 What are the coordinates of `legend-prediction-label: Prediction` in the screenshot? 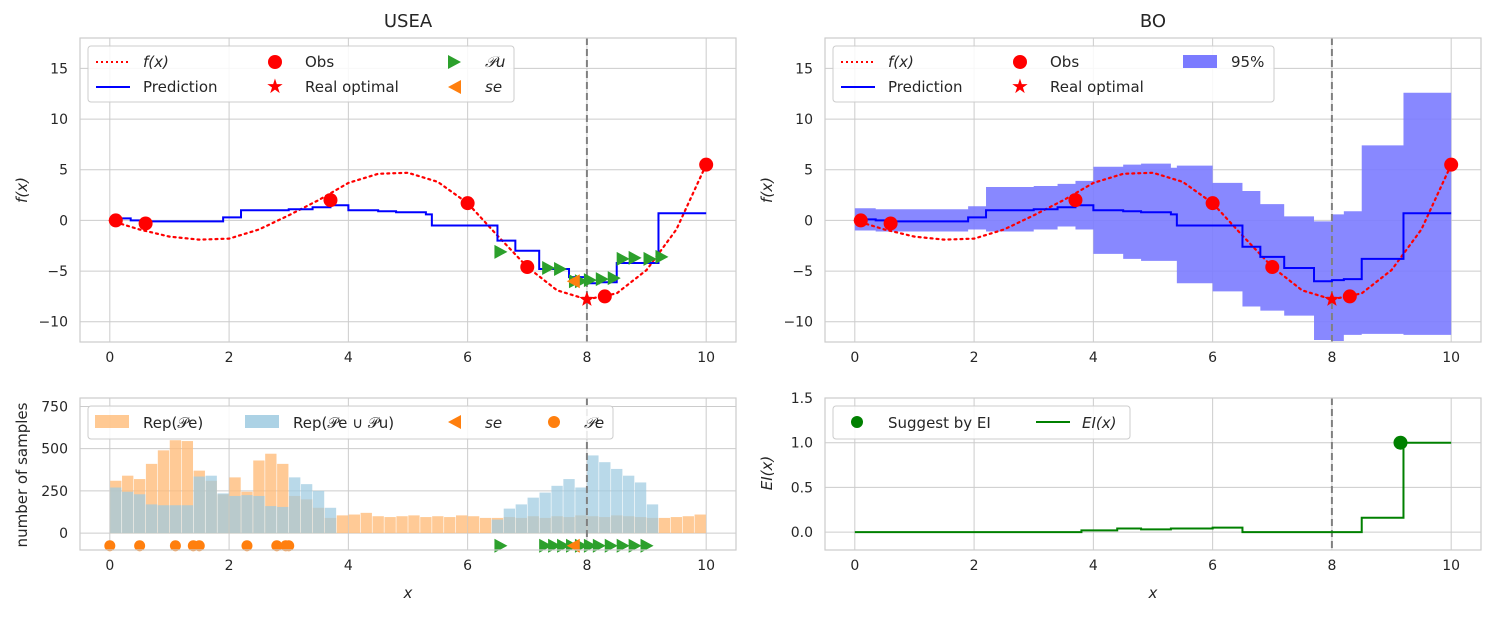 It's located at (925, 87).